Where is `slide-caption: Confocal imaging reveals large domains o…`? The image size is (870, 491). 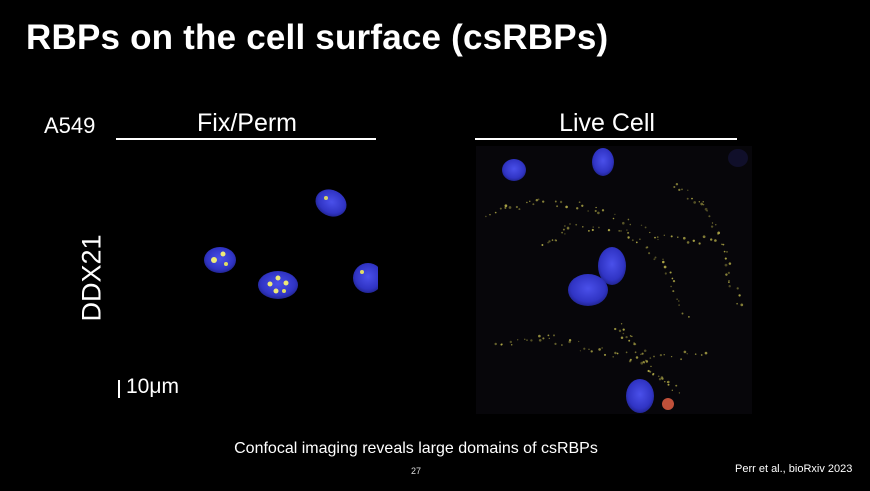
slide-caption: Confocal imaging reveals large domains o… is located at coordinates (416, 448).